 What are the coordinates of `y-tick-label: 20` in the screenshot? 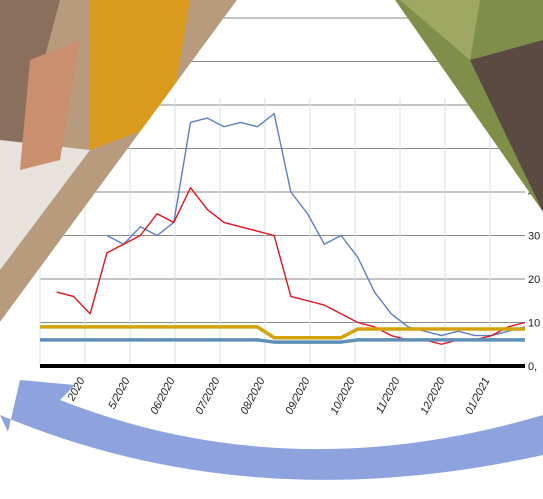 It's located at (534, 280).